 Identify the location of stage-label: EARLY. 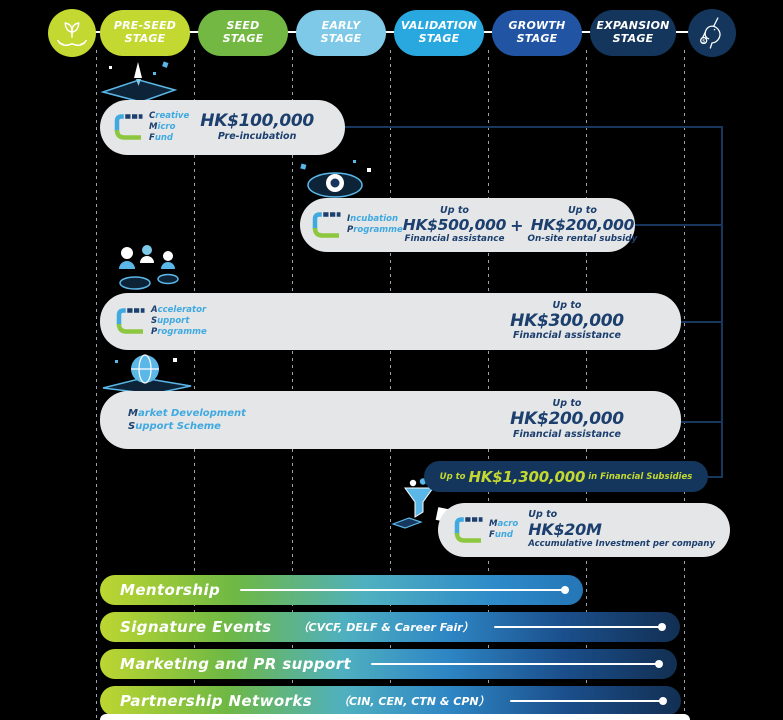
(341, 26).